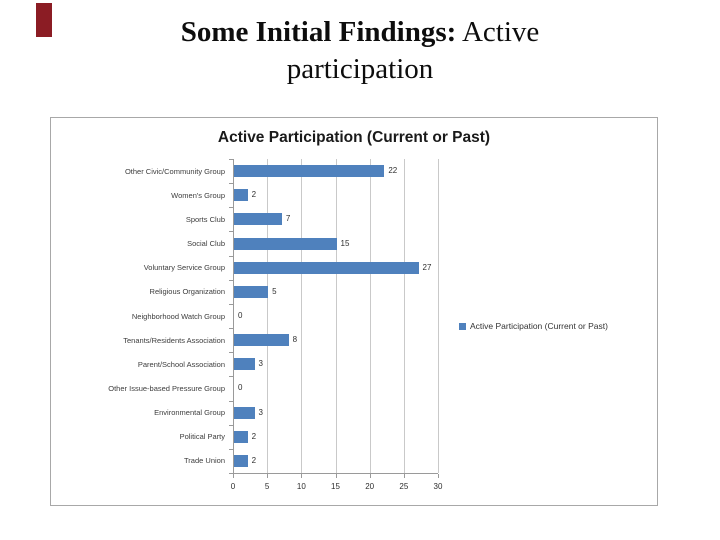 The image size is (720, 540). What do you see at coordinates (318, 32) in the screenshot?
I see `slide-title-bold: Some Initial Findings:` at bounding box center [318, 32].